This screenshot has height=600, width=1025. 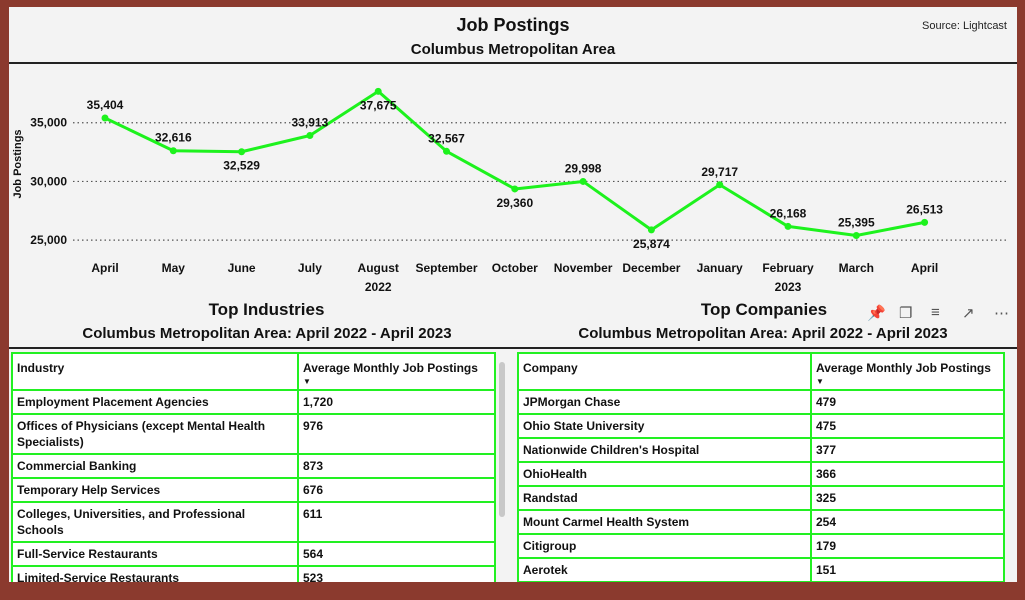 What do you see at coordinates (253, 554) in the screenshot?
I see `table-row: Full-Service Restaurants 564` at bounding box center [253, 554].